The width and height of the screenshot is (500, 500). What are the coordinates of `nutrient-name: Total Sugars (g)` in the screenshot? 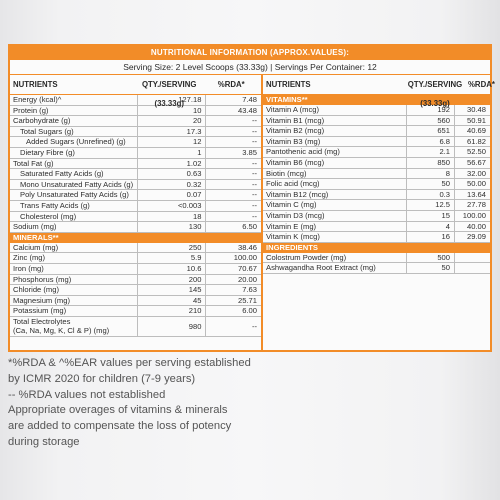 It's located at (47, 131).